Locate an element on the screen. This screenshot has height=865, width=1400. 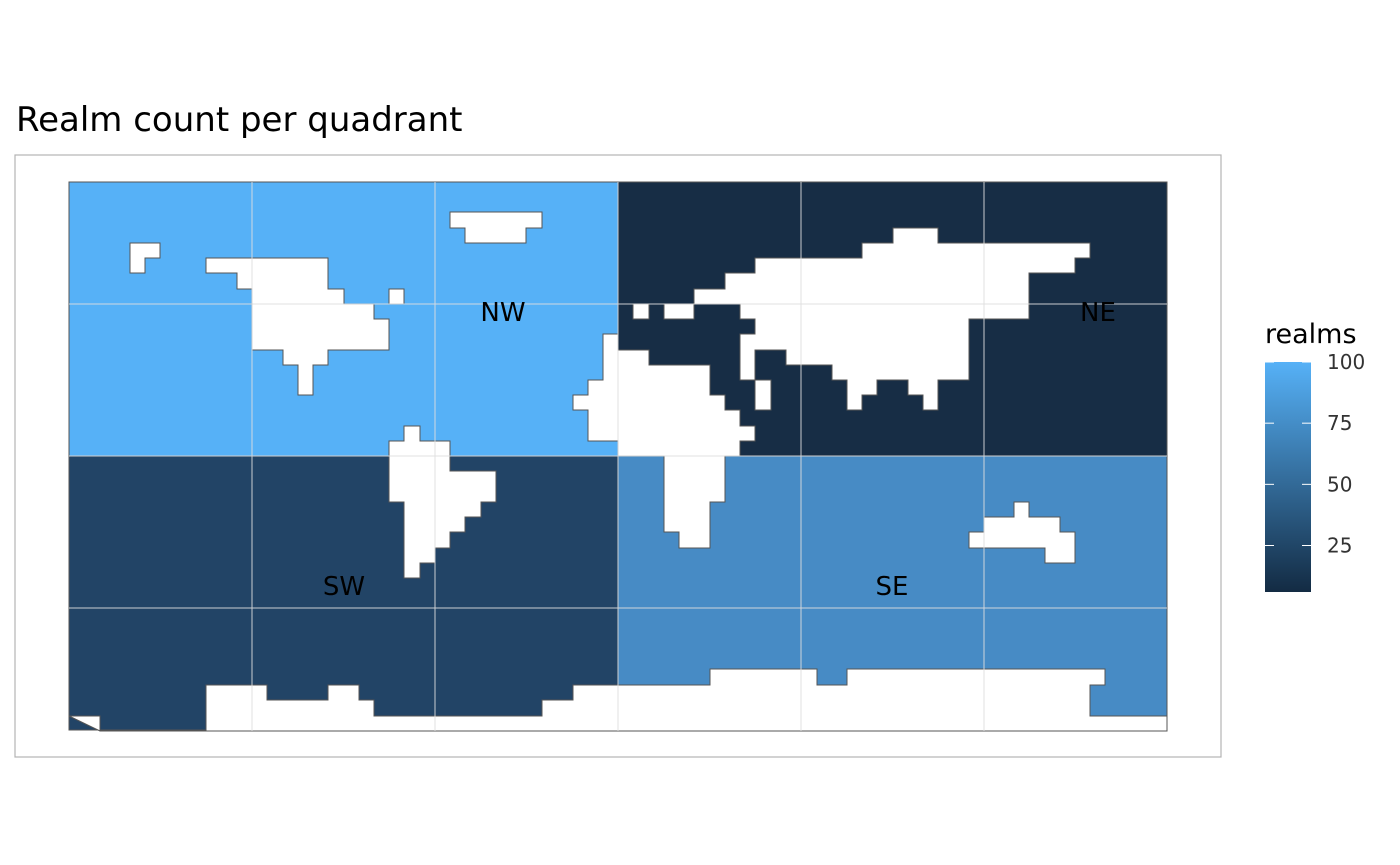
landmass-south-america is located at coordinates (442, 502).